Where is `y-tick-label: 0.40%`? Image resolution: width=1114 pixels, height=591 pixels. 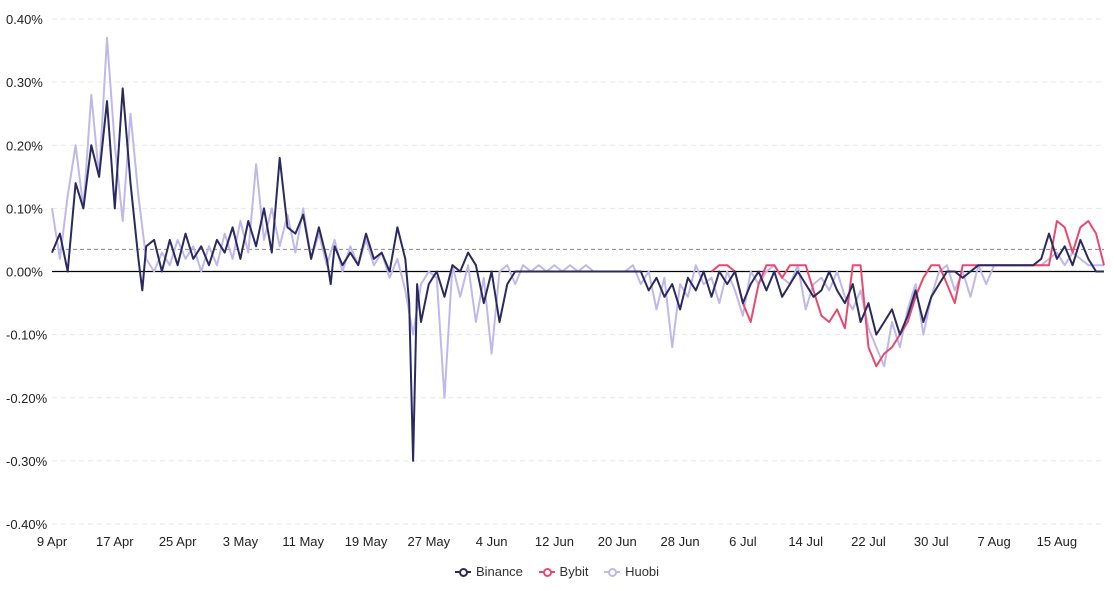 y-tick-label: 0.40% is located at coordinates (24, 19).